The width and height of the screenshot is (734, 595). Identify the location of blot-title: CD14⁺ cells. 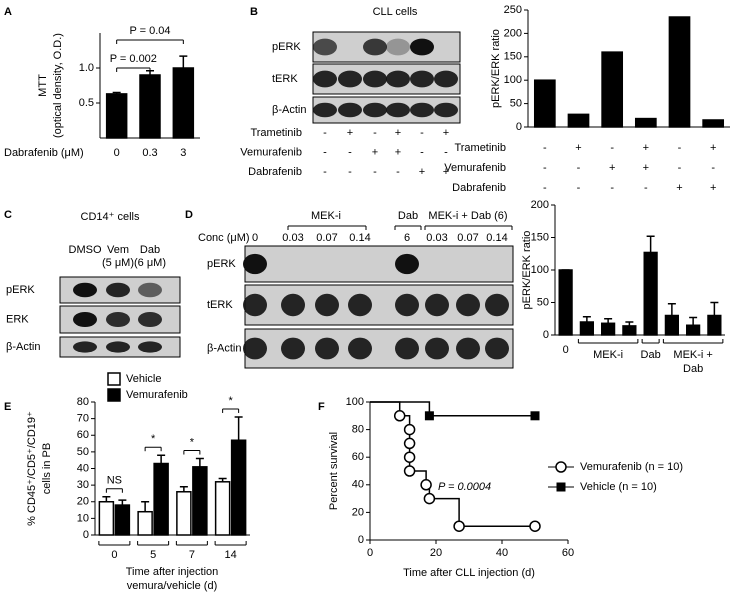
(110, 217).